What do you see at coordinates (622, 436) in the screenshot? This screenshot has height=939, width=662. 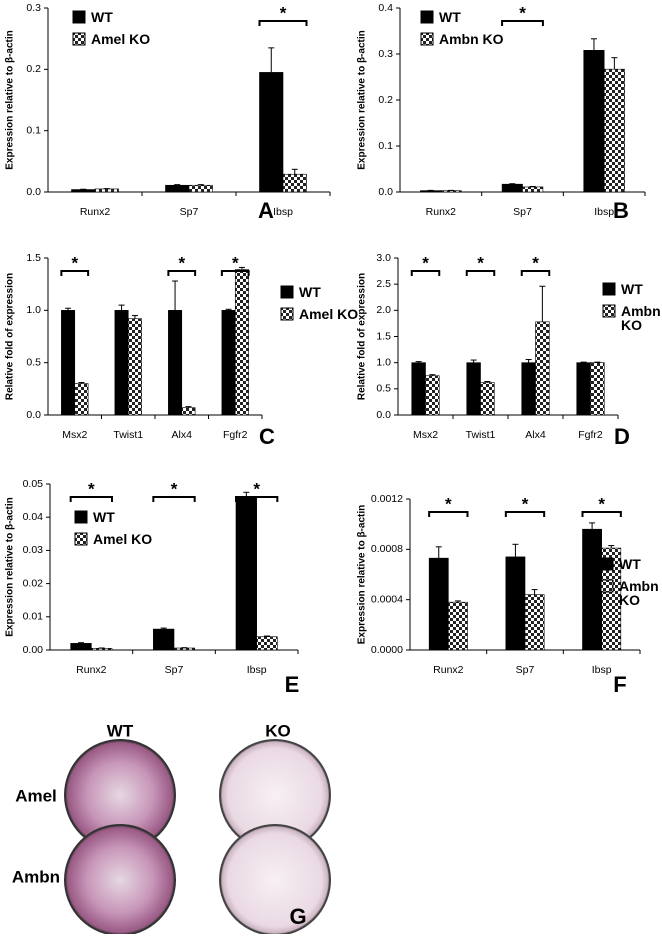 I see `panel-letter: D` at bounding box center [622, 436].